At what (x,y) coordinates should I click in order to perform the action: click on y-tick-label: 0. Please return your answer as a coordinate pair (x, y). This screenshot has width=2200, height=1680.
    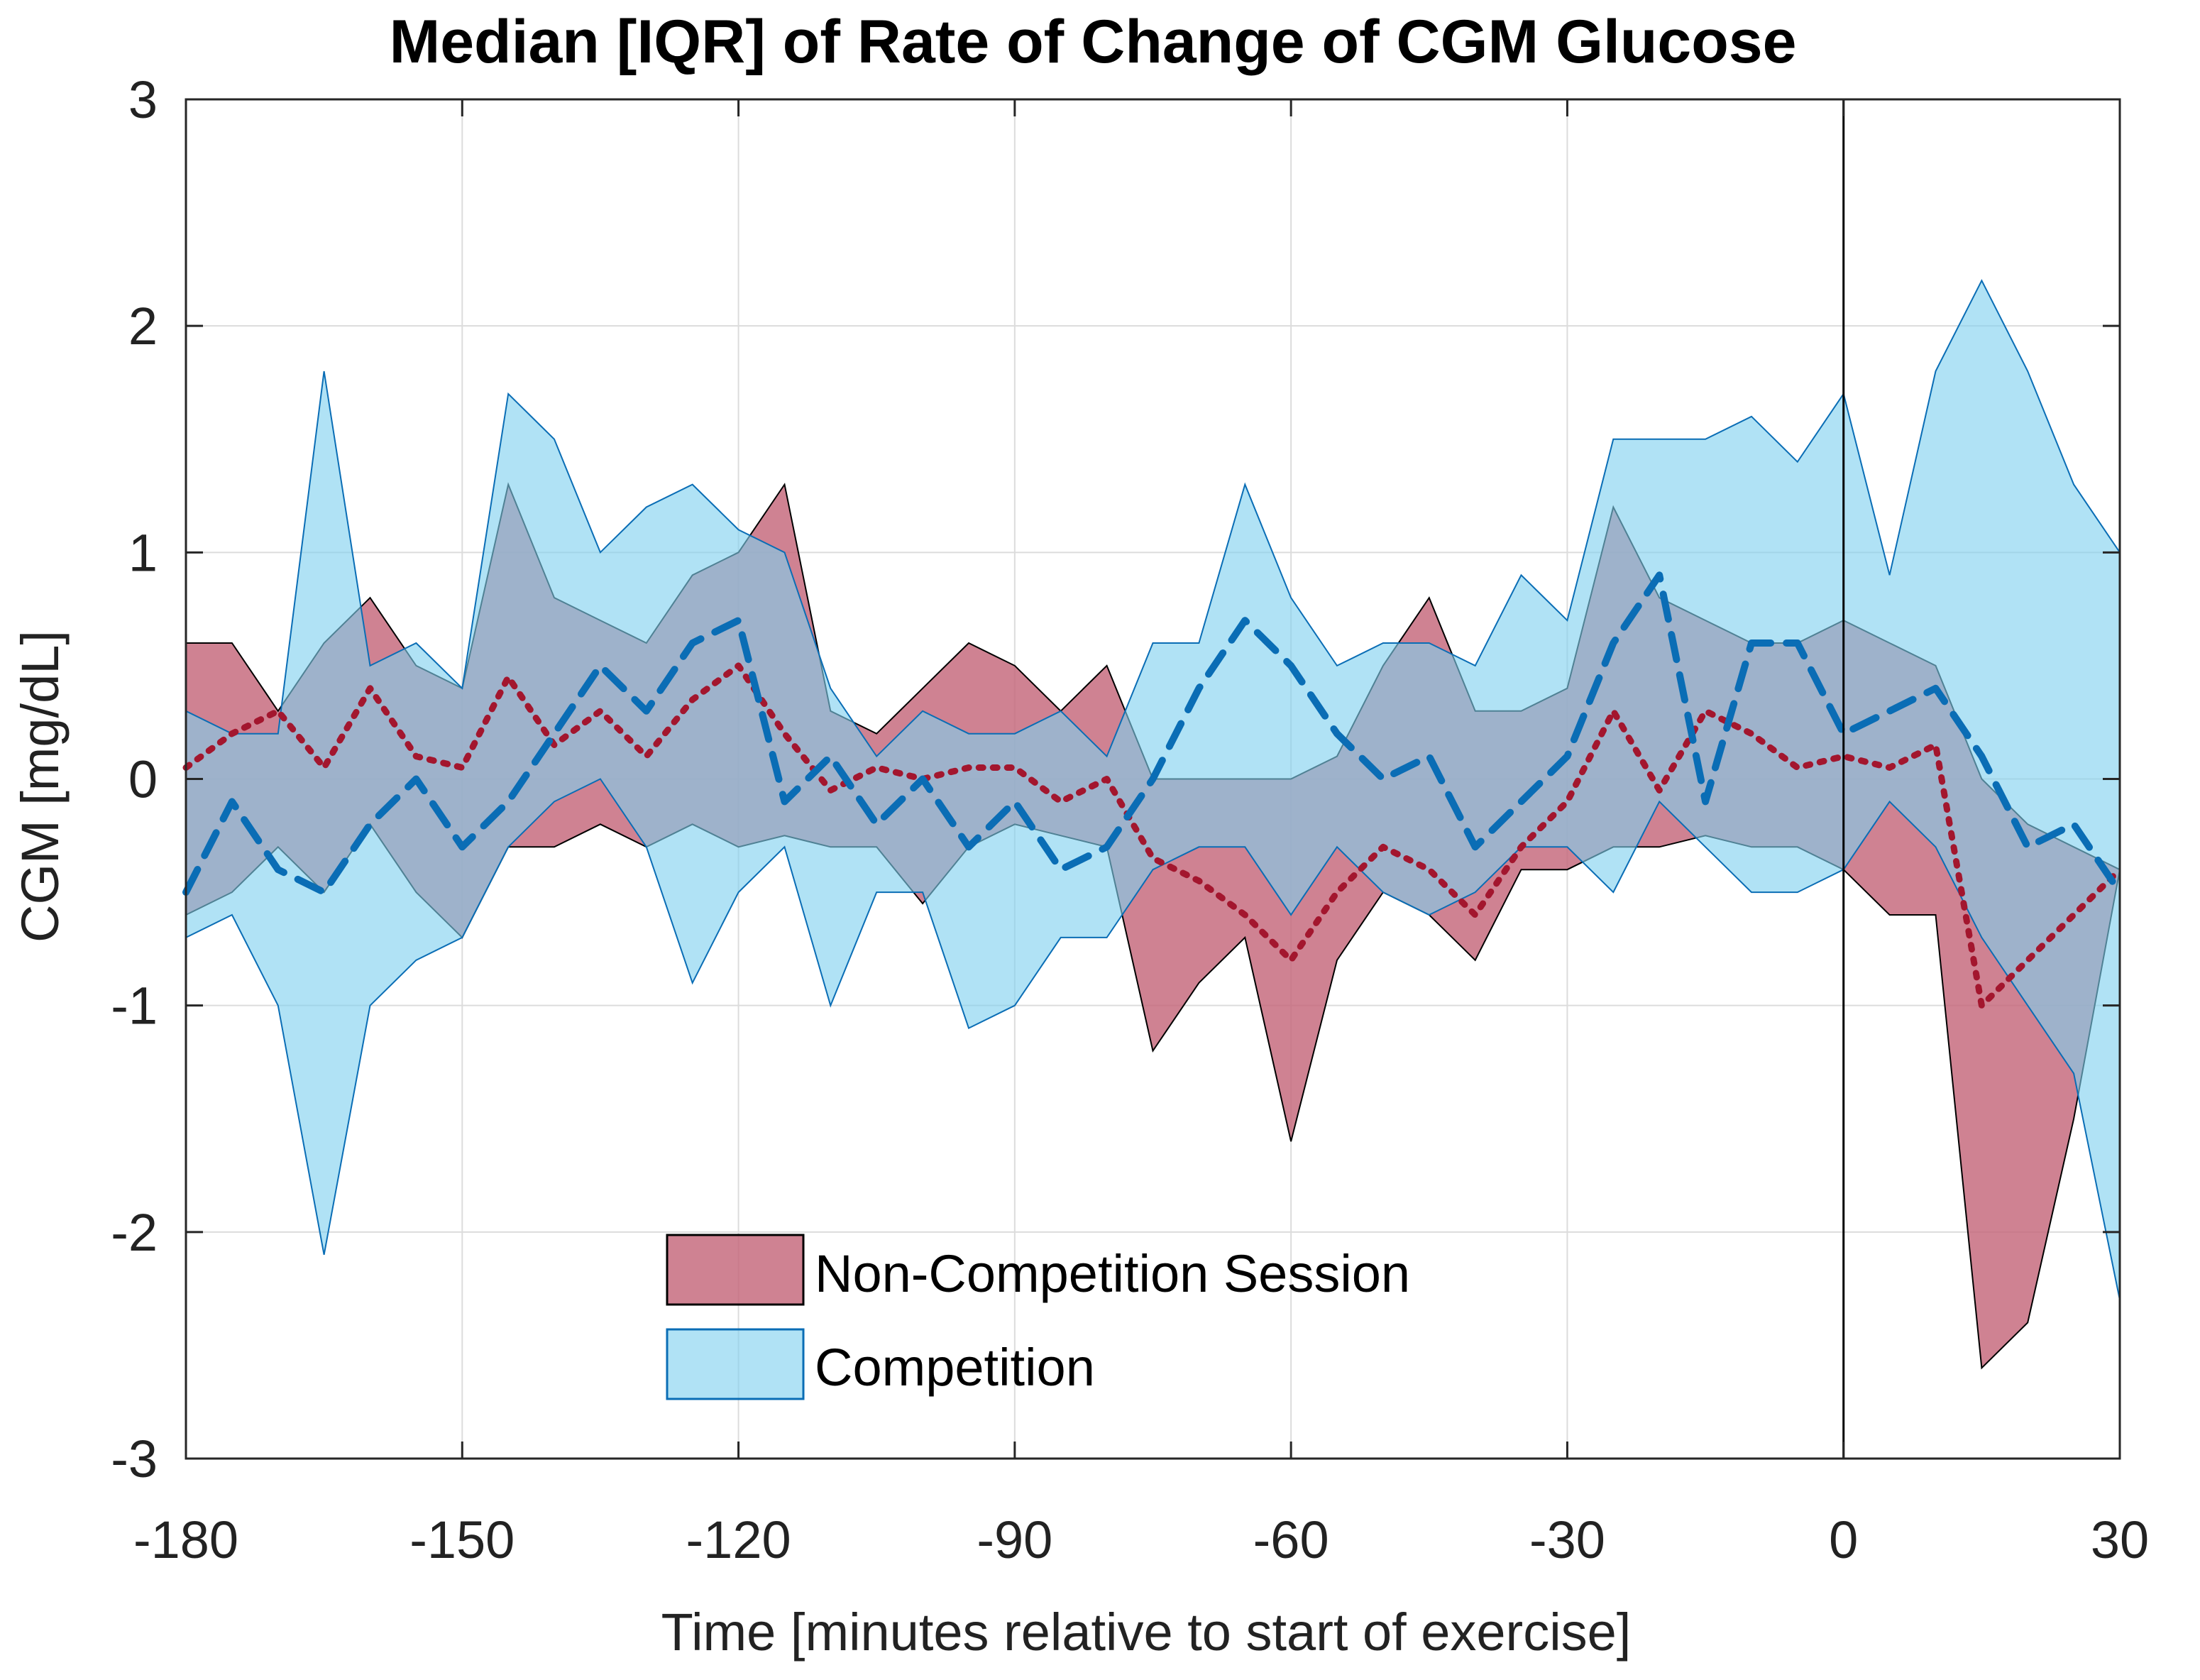
    Looking at the image, I should click on (143, 780).